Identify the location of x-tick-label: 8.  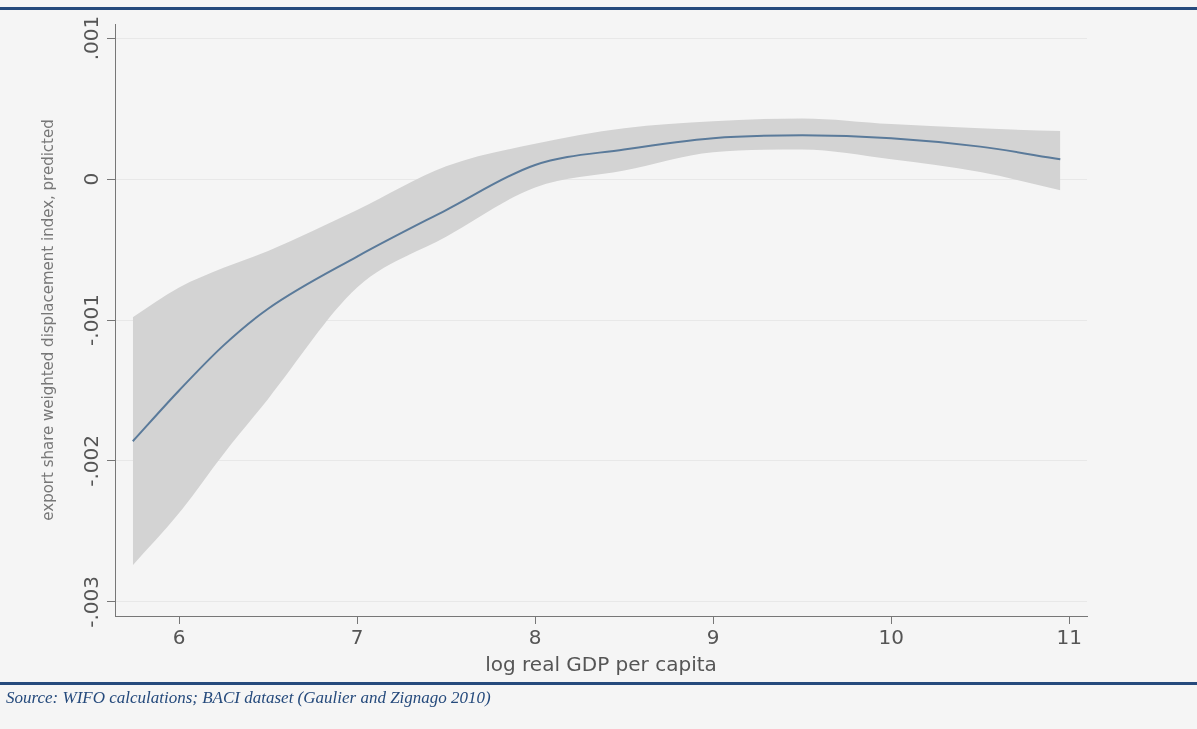
(535, 637).